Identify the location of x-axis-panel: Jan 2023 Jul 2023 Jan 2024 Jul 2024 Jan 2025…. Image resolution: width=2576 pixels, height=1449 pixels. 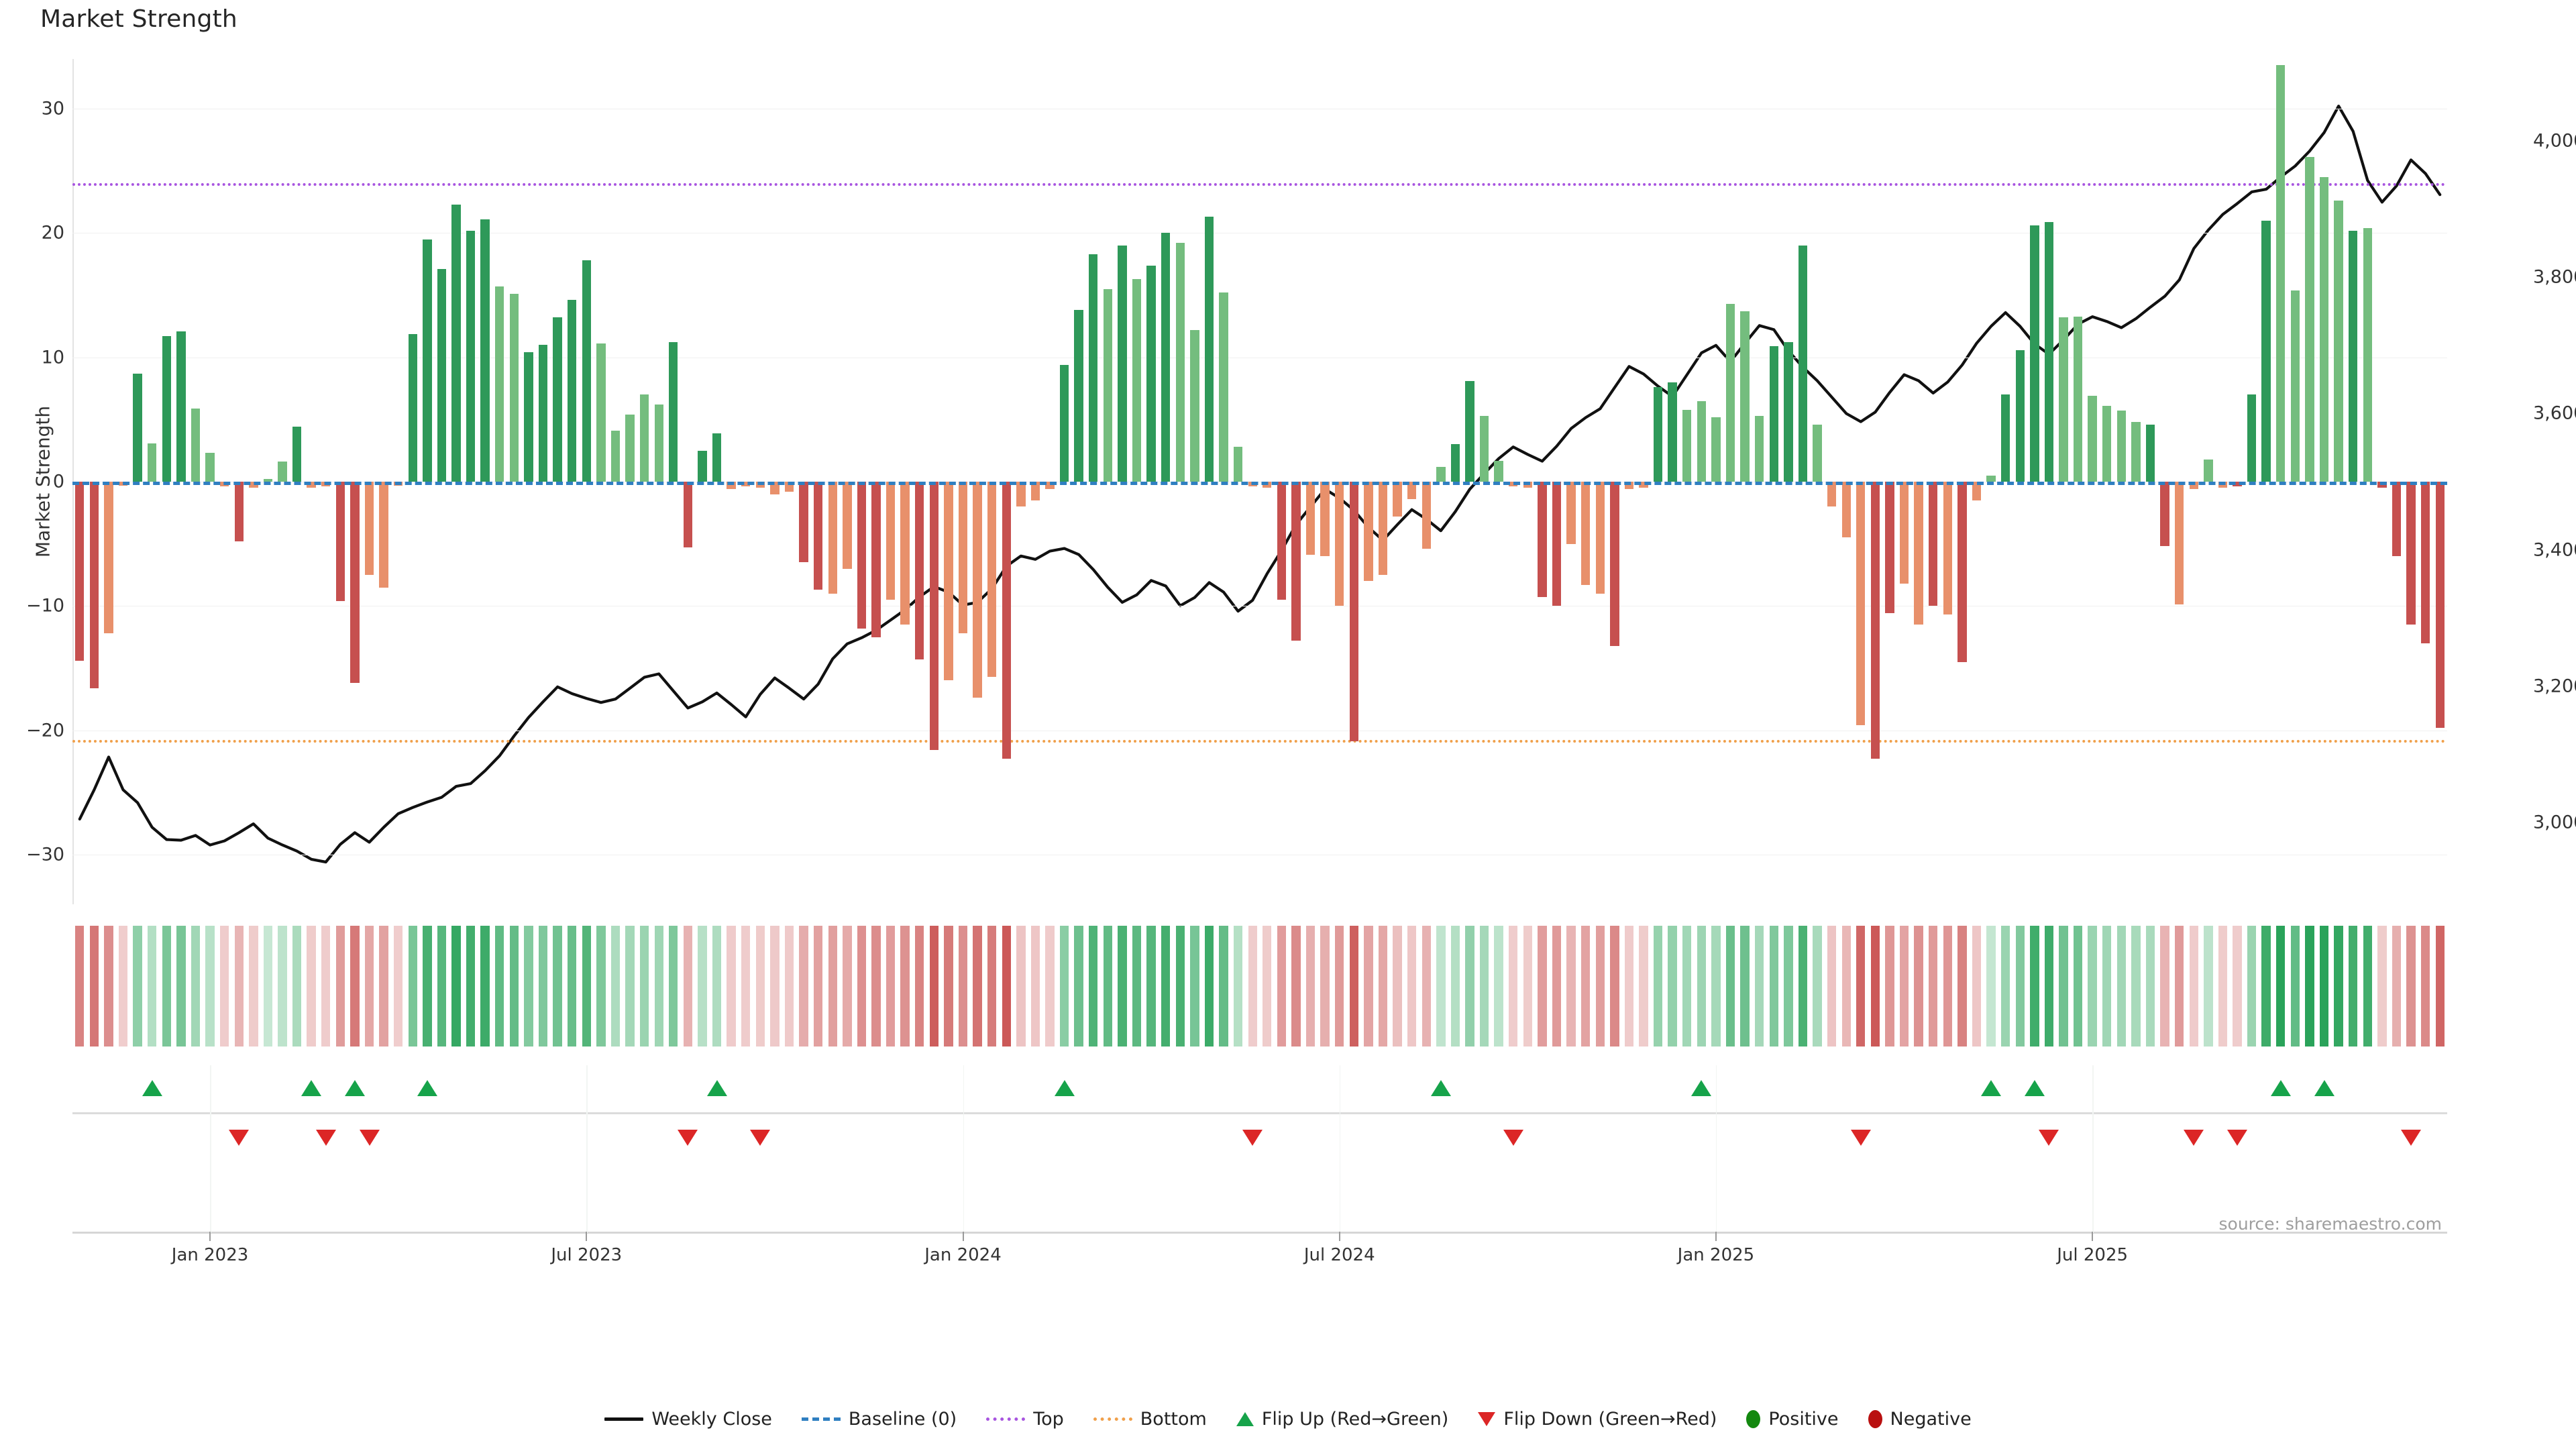
(1259, 1212).